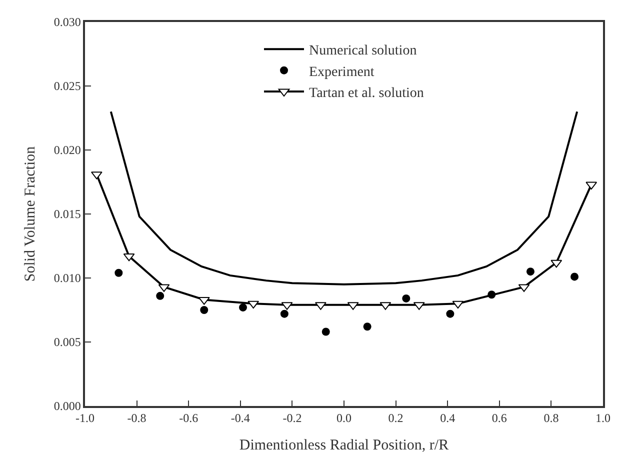 The image size is (623, 463). I want to click on legend-label: Experiment, so click(341, 72).